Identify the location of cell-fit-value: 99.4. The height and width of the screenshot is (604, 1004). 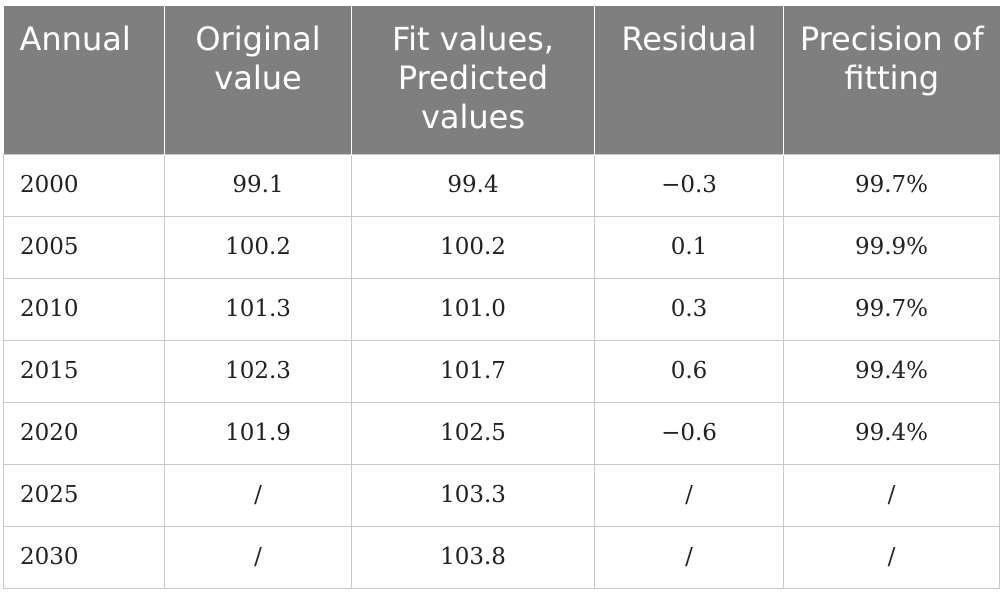
(473, 185).